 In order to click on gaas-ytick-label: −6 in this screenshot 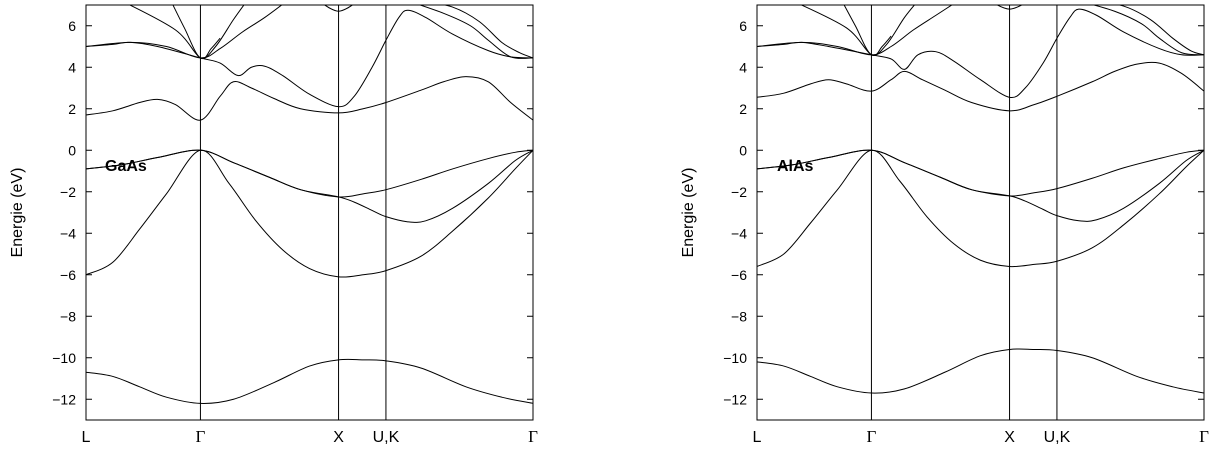, I will do `click(68, 275)`.